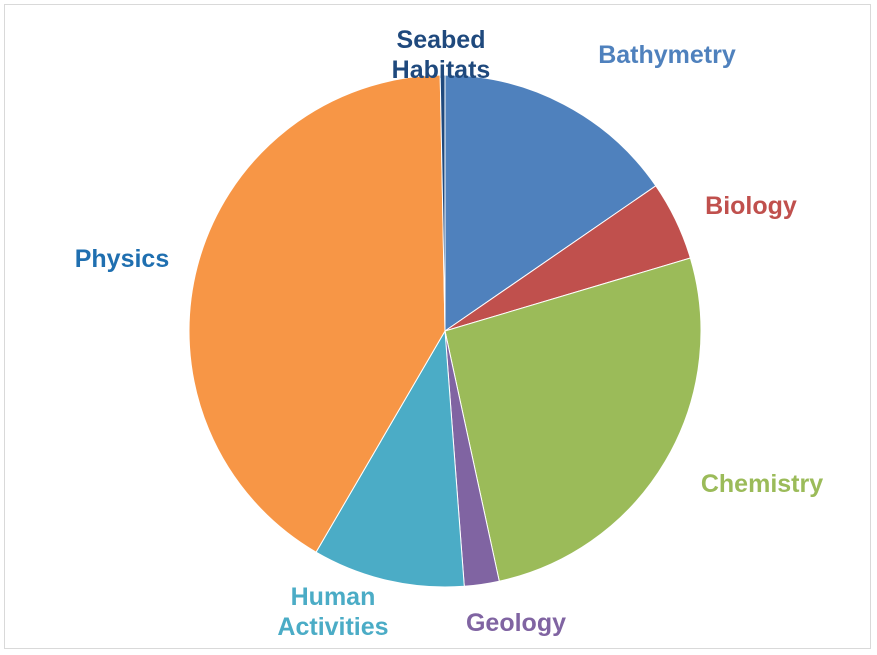 This screenshot has height=655, width=877. What do you see at coordinates (122, 259) in the screenshot?
I see `slice-label: Physics` at bounding box center [122, 259].